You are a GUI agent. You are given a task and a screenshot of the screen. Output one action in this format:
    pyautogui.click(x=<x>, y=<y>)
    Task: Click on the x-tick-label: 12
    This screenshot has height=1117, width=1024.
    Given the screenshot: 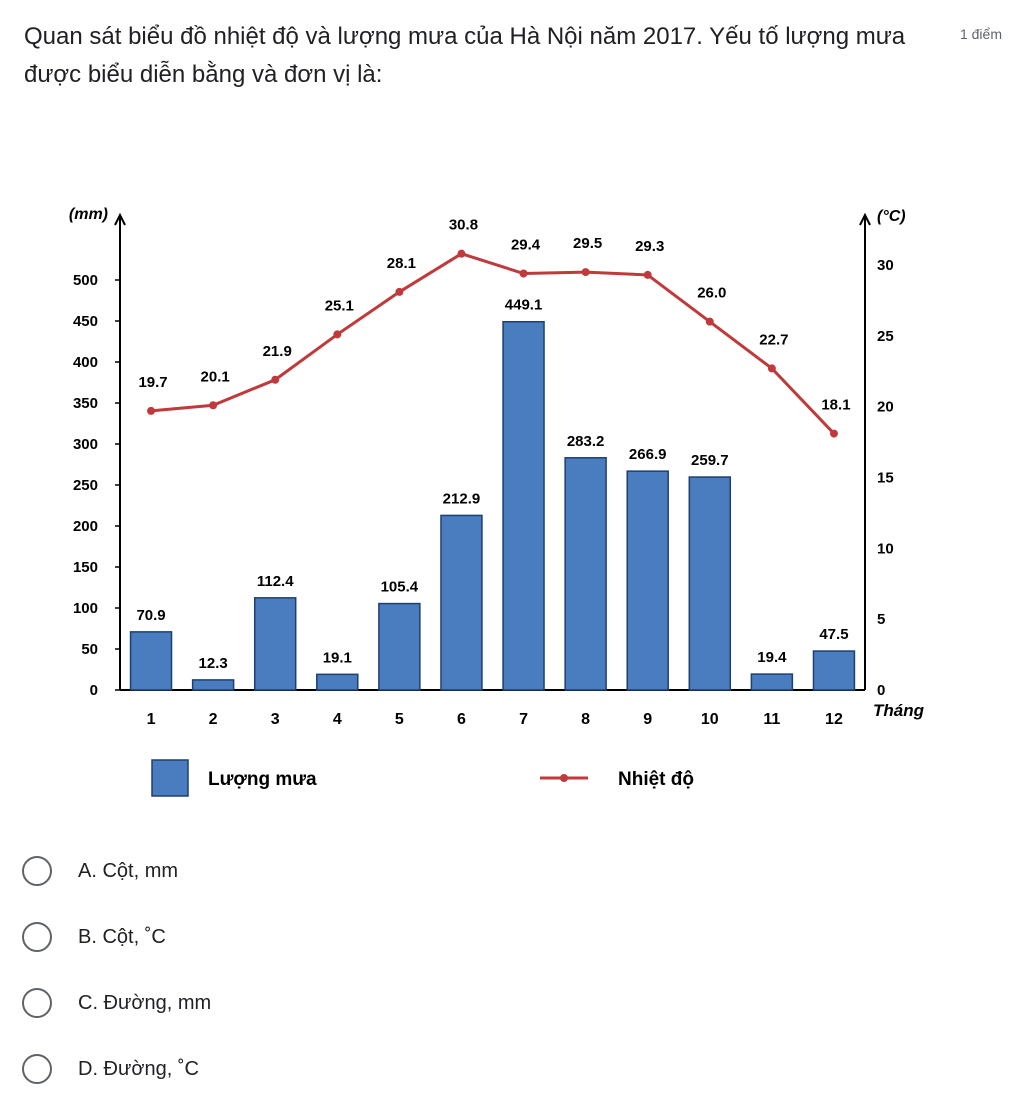 What is the action you would take?
    pyautogui.click(x=834, y=719)
    